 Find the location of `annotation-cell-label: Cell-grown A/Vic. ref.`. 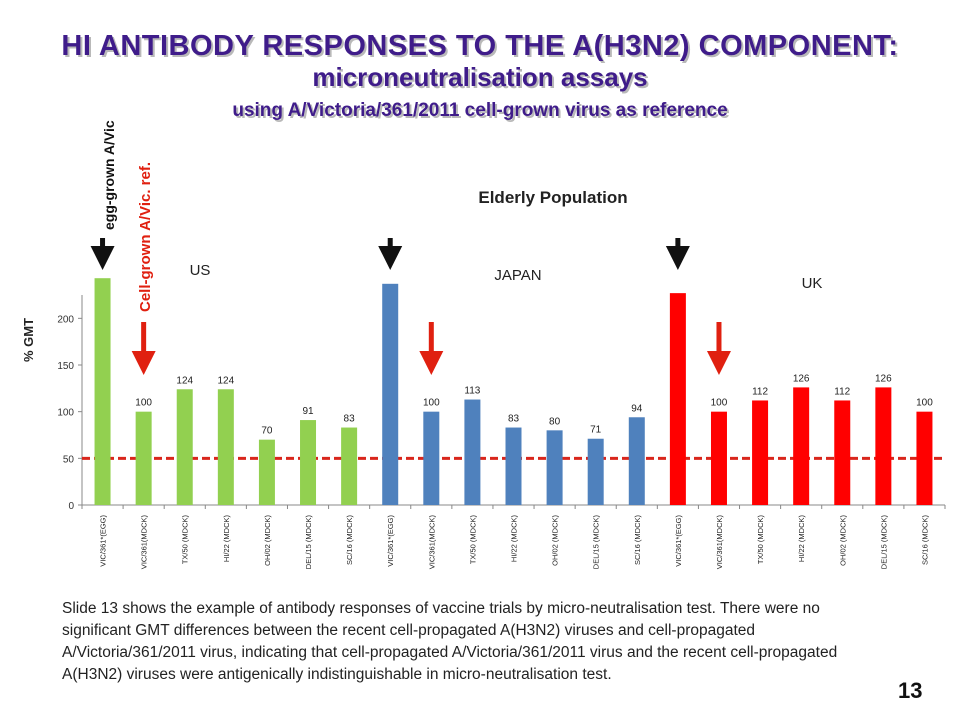

annotation-cell-label: Cell-grown A/Vic. ref. is located at coordinates (145, 237).